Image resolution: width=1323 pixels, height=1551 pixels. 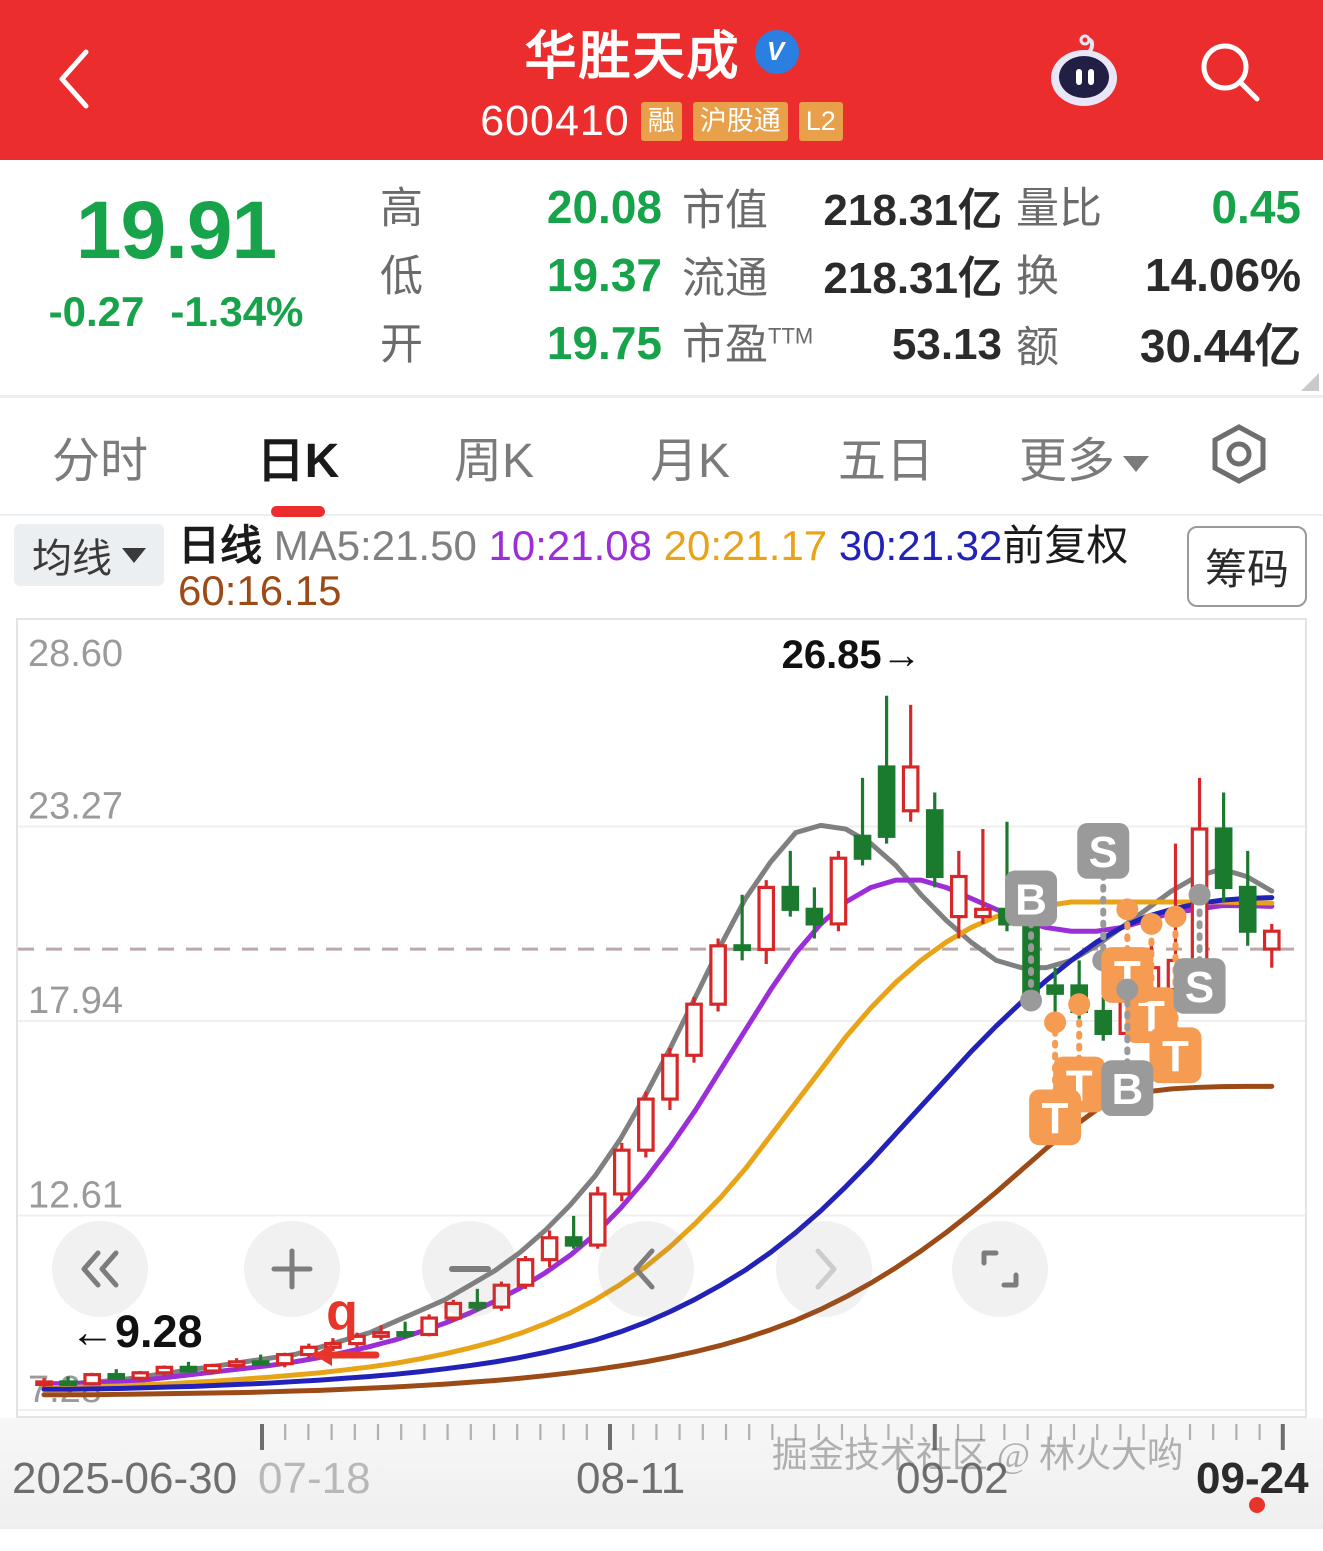 I want to click on mktcap-value: 218.31亿, so click(x=912, y=210).